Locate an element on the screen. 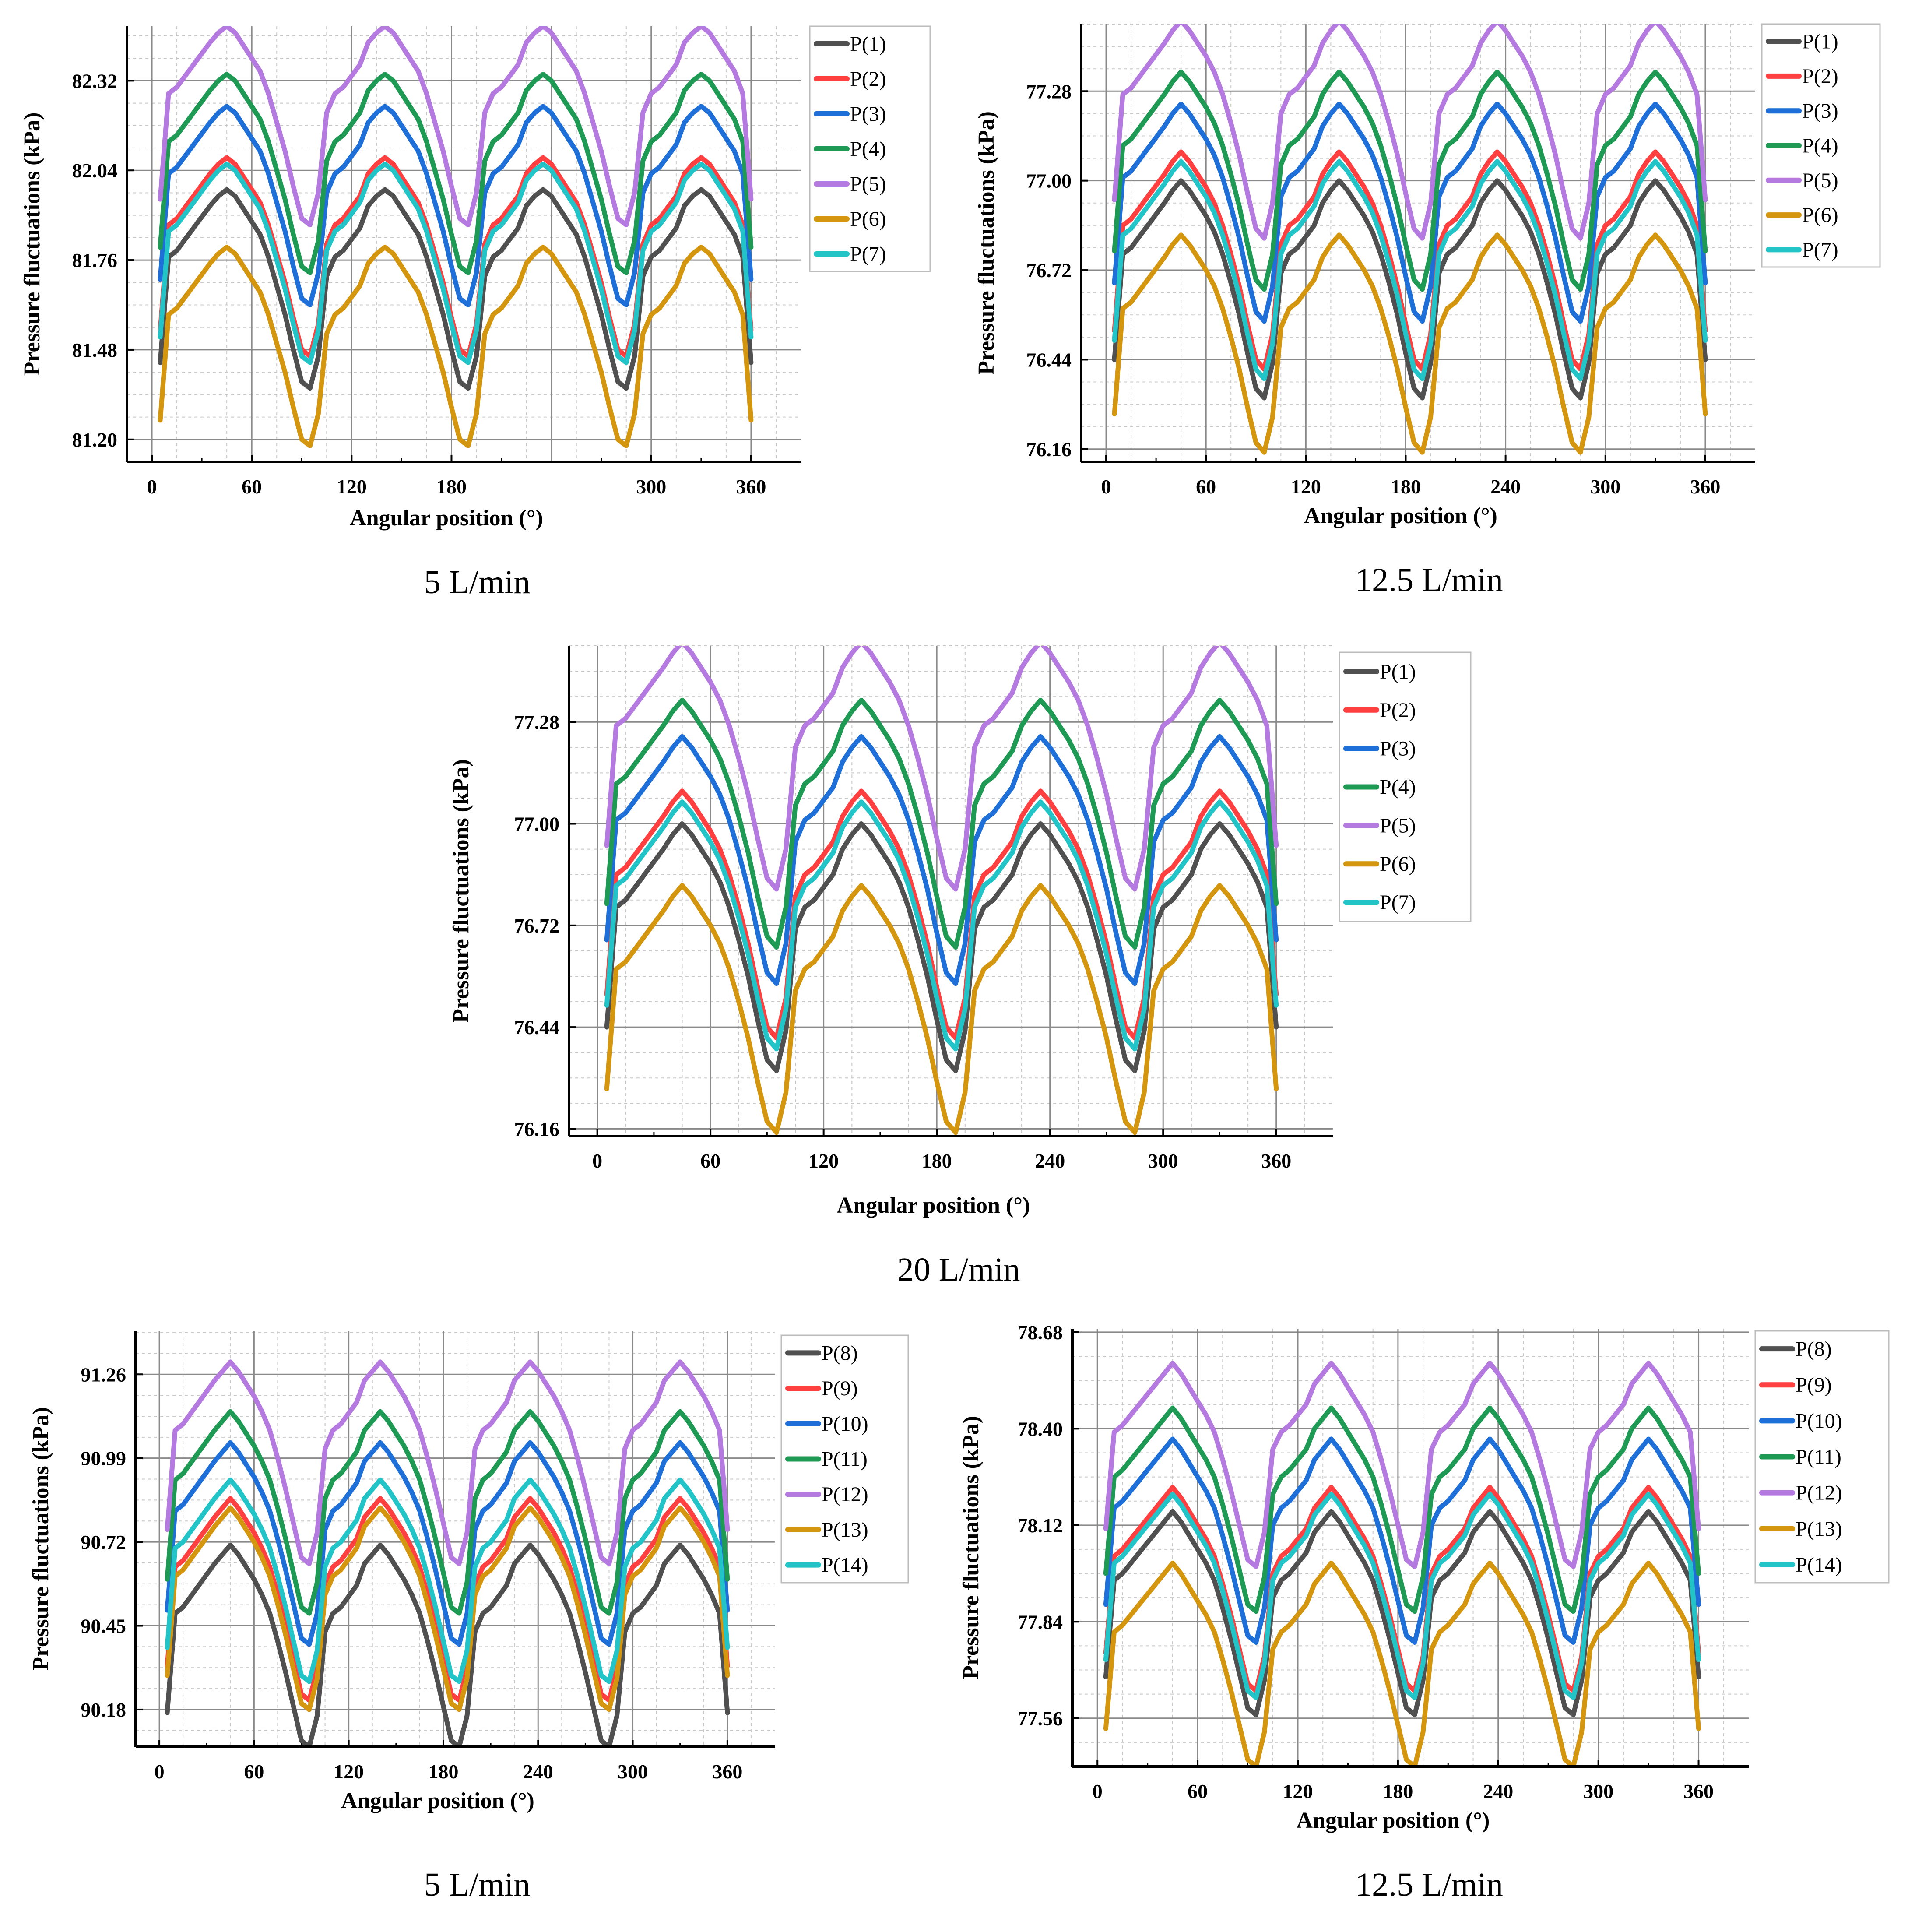  y-tick-label: 90.72 is located at coordinates (104, 1542).